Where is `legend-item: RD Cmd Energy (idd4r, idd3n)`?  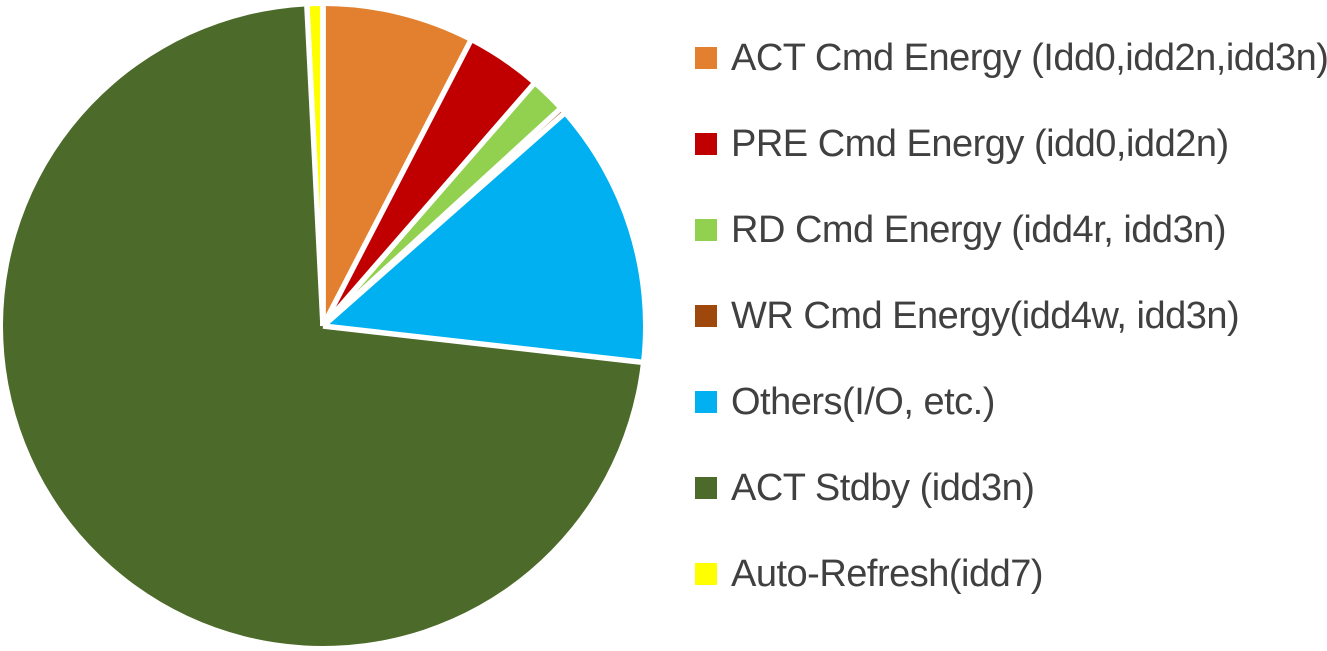
legend-item: RD Cmd Energy (idd4r, idd3n) is located at coordinates (1005, 230).